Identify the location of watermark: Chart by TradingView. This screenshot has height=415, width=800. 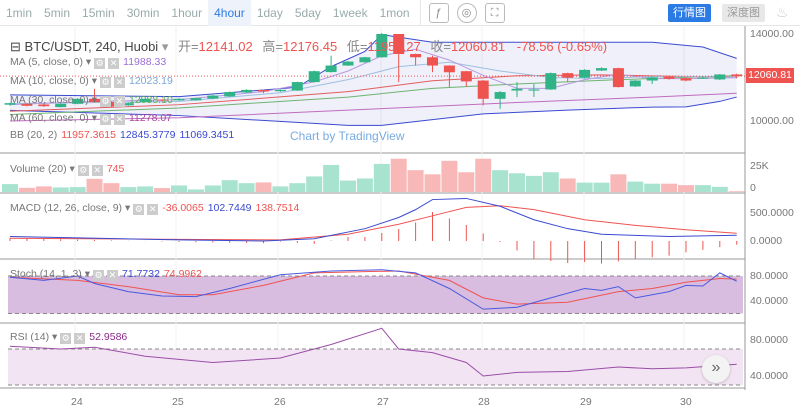
(347, 136).